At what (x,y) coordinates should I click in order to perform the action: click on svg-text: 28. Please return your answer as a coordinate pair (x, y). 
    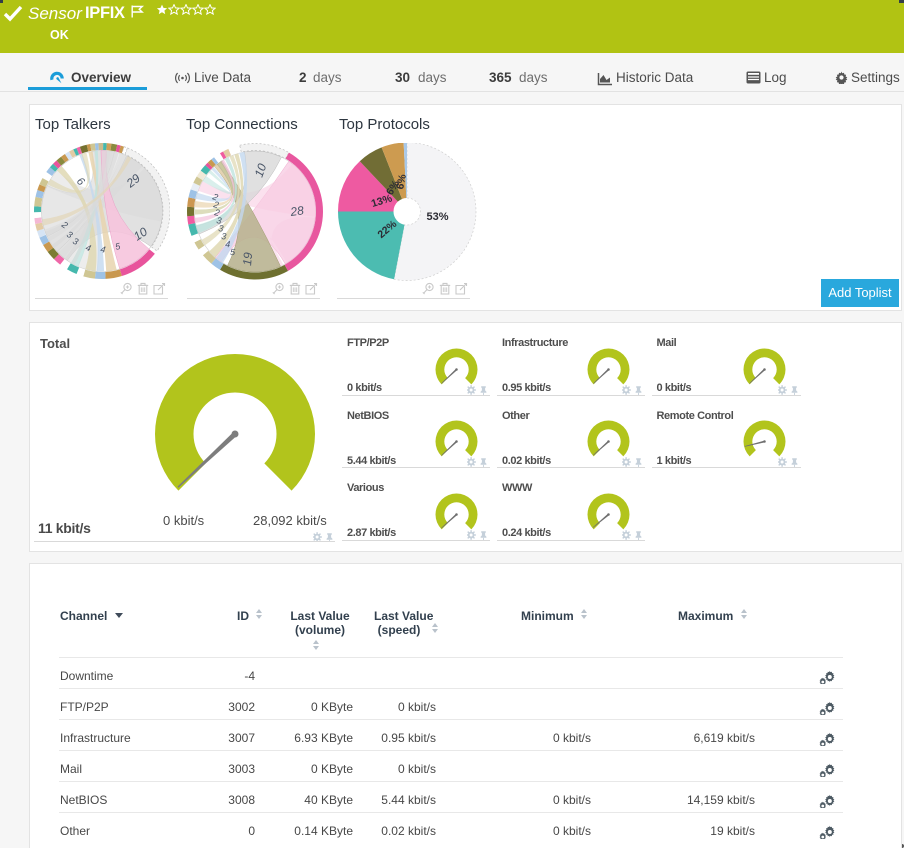
    Looking at the image, I should click on (296, 211).